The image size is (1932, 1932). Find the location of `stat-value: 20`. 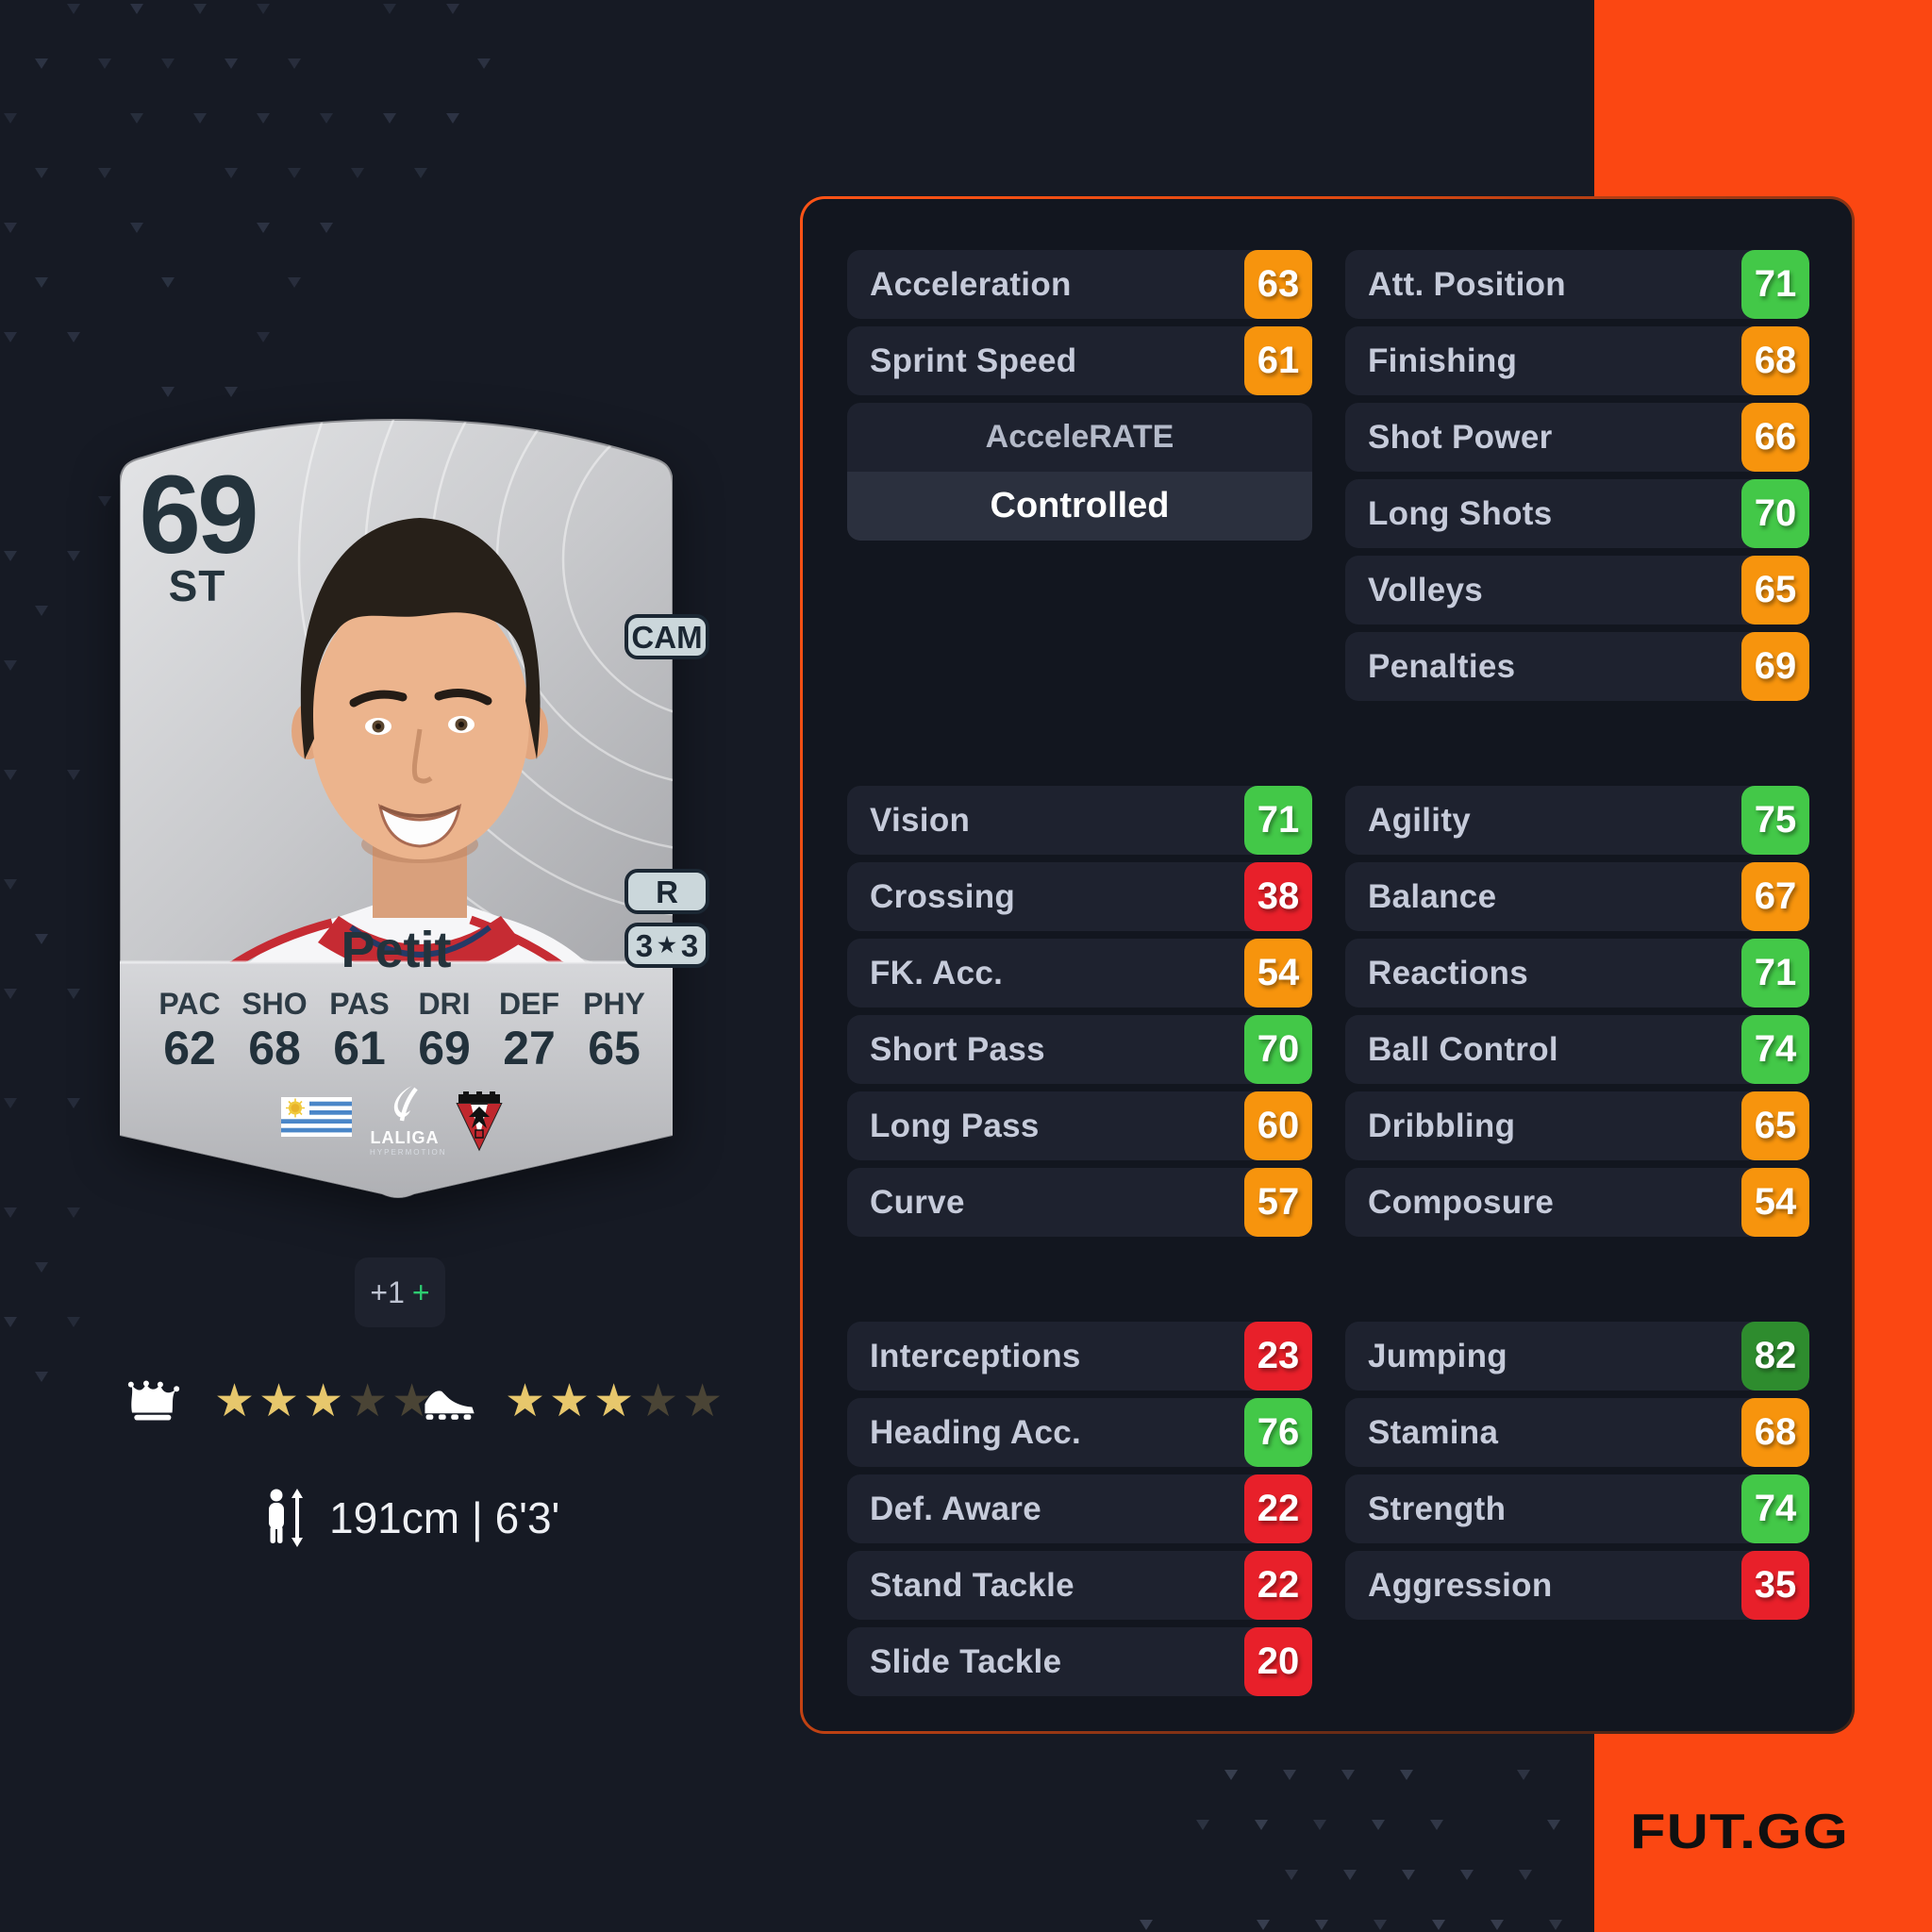

stat-value: 20 is located at coordinates (1278, 1662).